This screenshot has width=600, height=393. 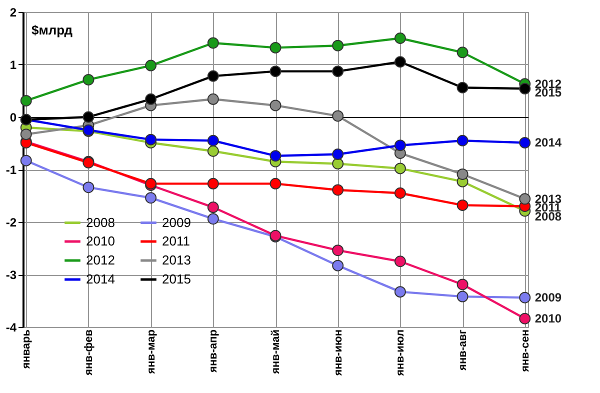 I want to click on legend-label: 2015, so click(x=176, y=279).